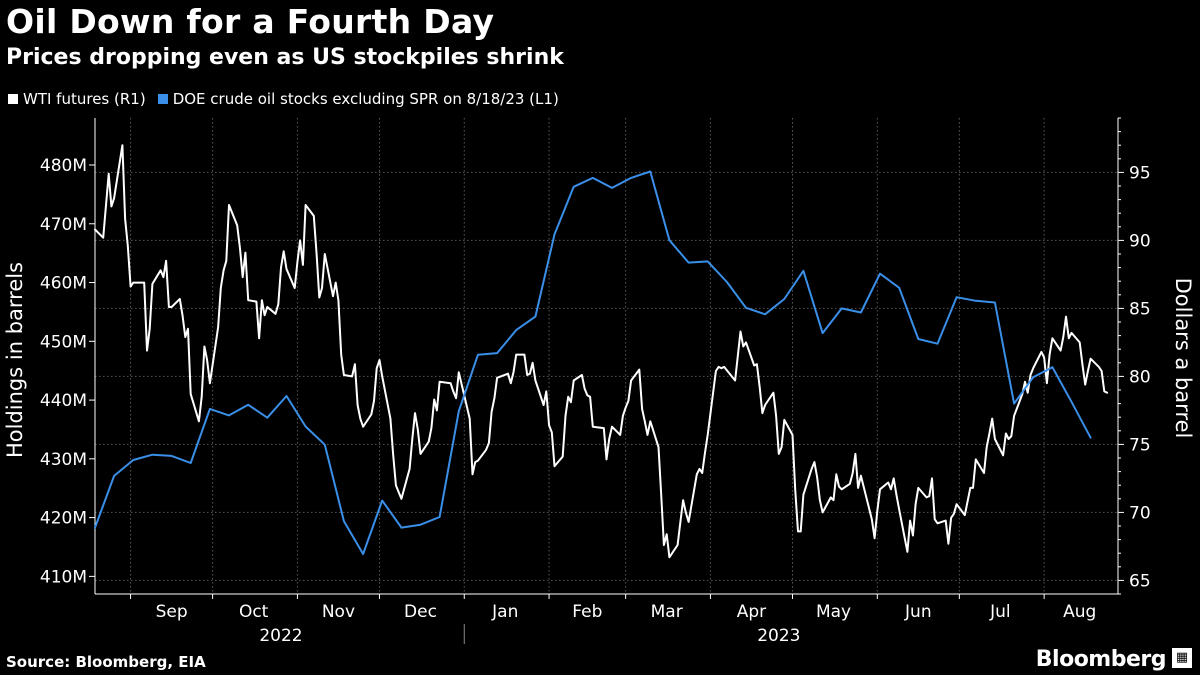 This screenshot has width=1200, height=675. What do you see at coordinates (1140, 309) in the screenshot?
I see `y-tick-label-right: 85` at bounding box center [1140, 309].